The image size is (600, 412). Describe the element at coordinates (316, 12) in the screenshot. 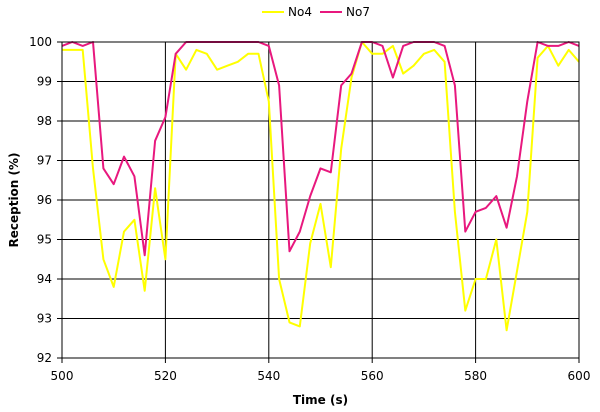

I see `chart-legend: No4 No7` at that location.